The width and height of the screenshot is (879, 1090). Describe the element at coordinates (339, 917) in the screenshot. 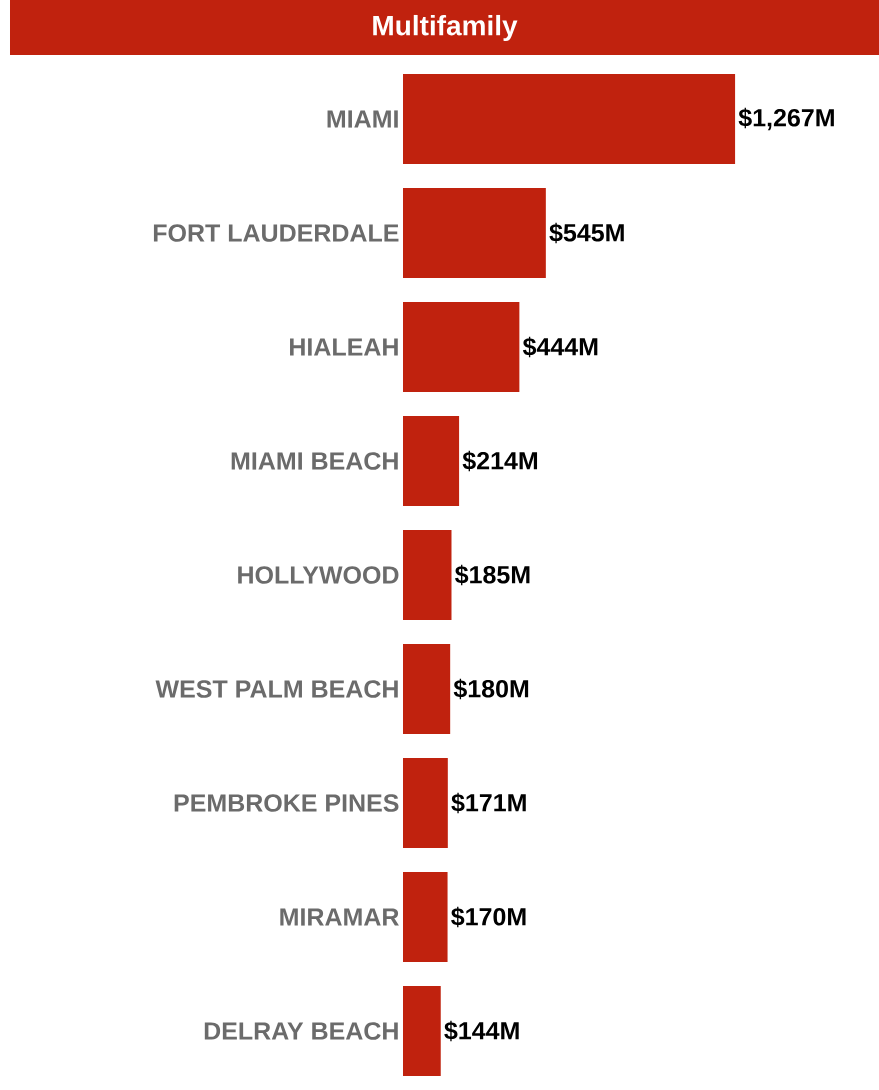

I see `y-tick-label: MIRAMAR` at that location.